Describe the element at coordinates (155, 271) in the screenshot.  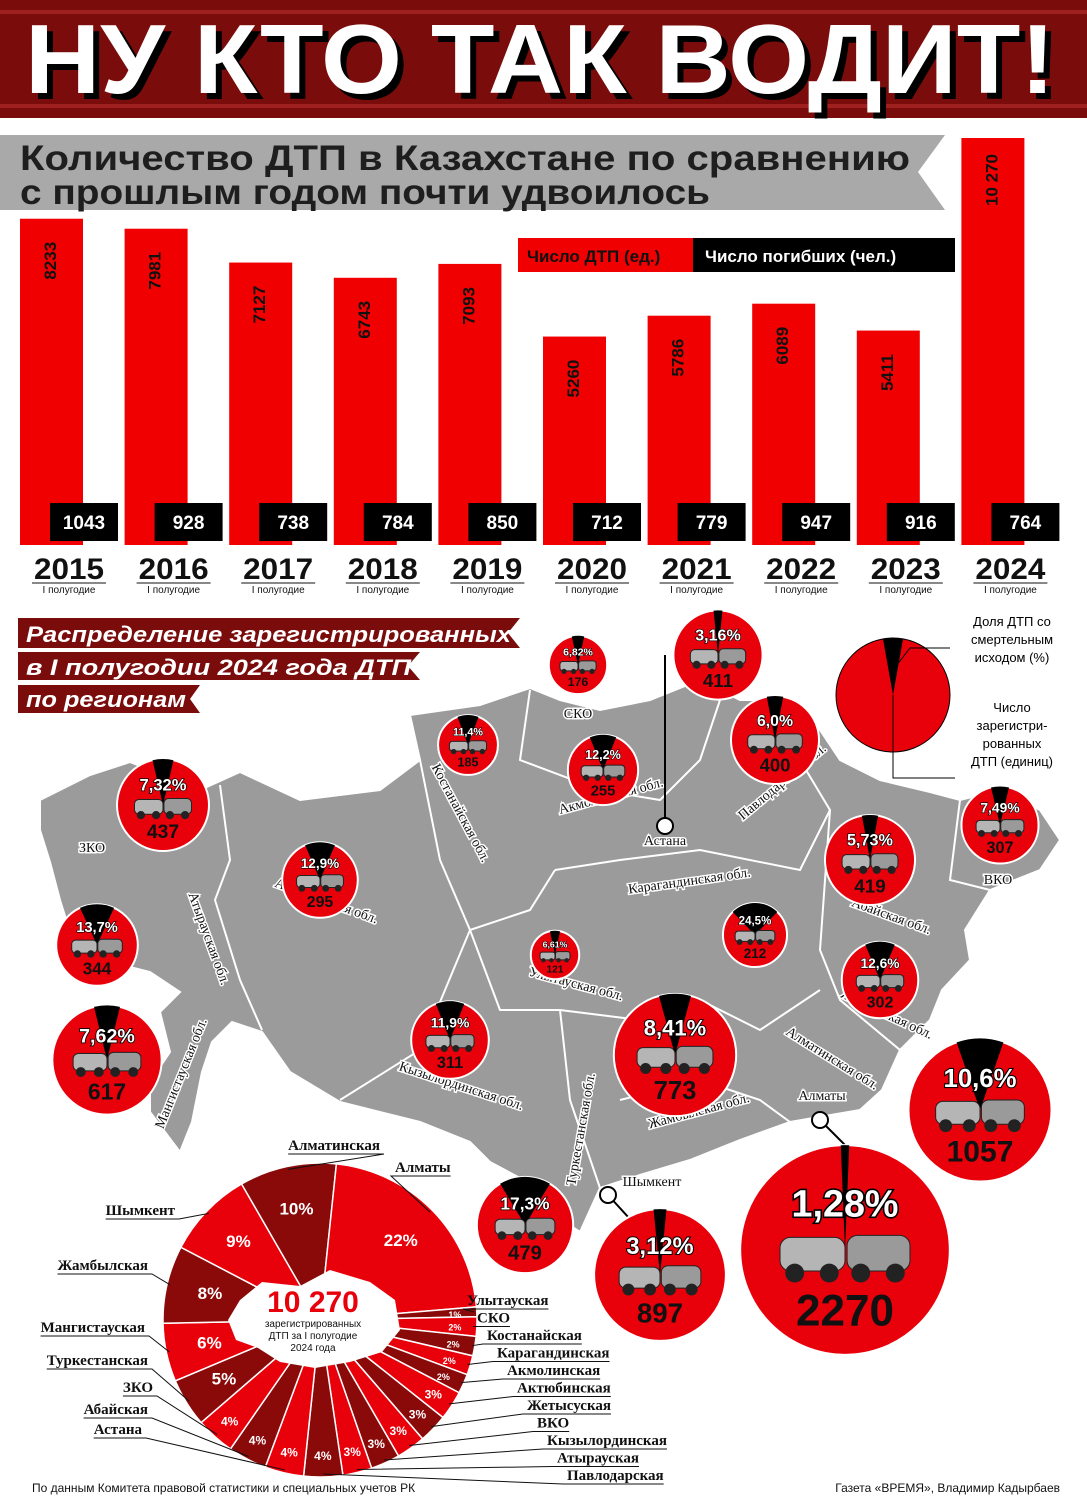
I see `bar-value-label: 7981` at that location.